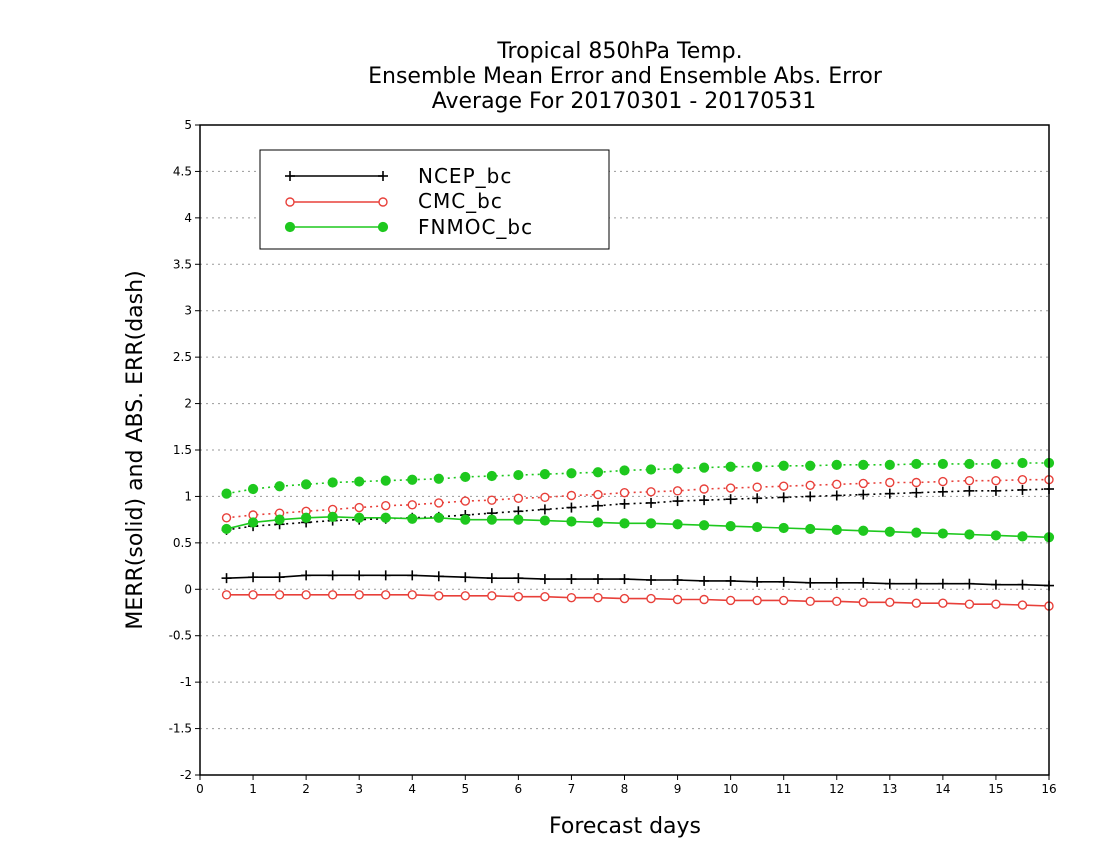 This screenshot has height=850, width=1100. I want to click on legend-label-cmc: CMC_bc, so click(460, 201).